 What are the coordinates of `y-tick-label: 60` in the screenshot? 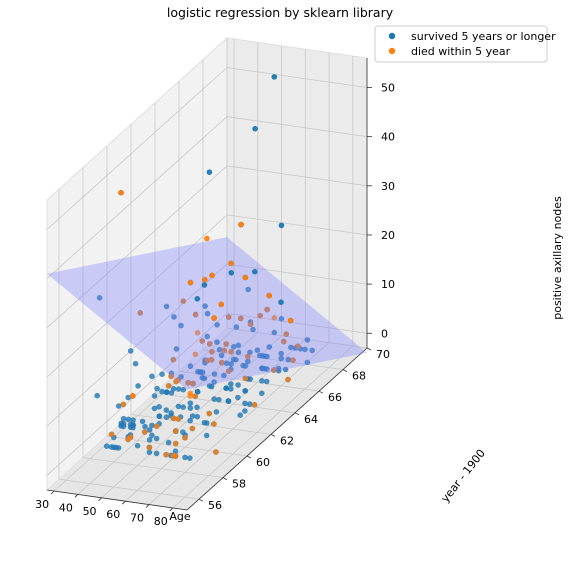 It's located at (263, 462).